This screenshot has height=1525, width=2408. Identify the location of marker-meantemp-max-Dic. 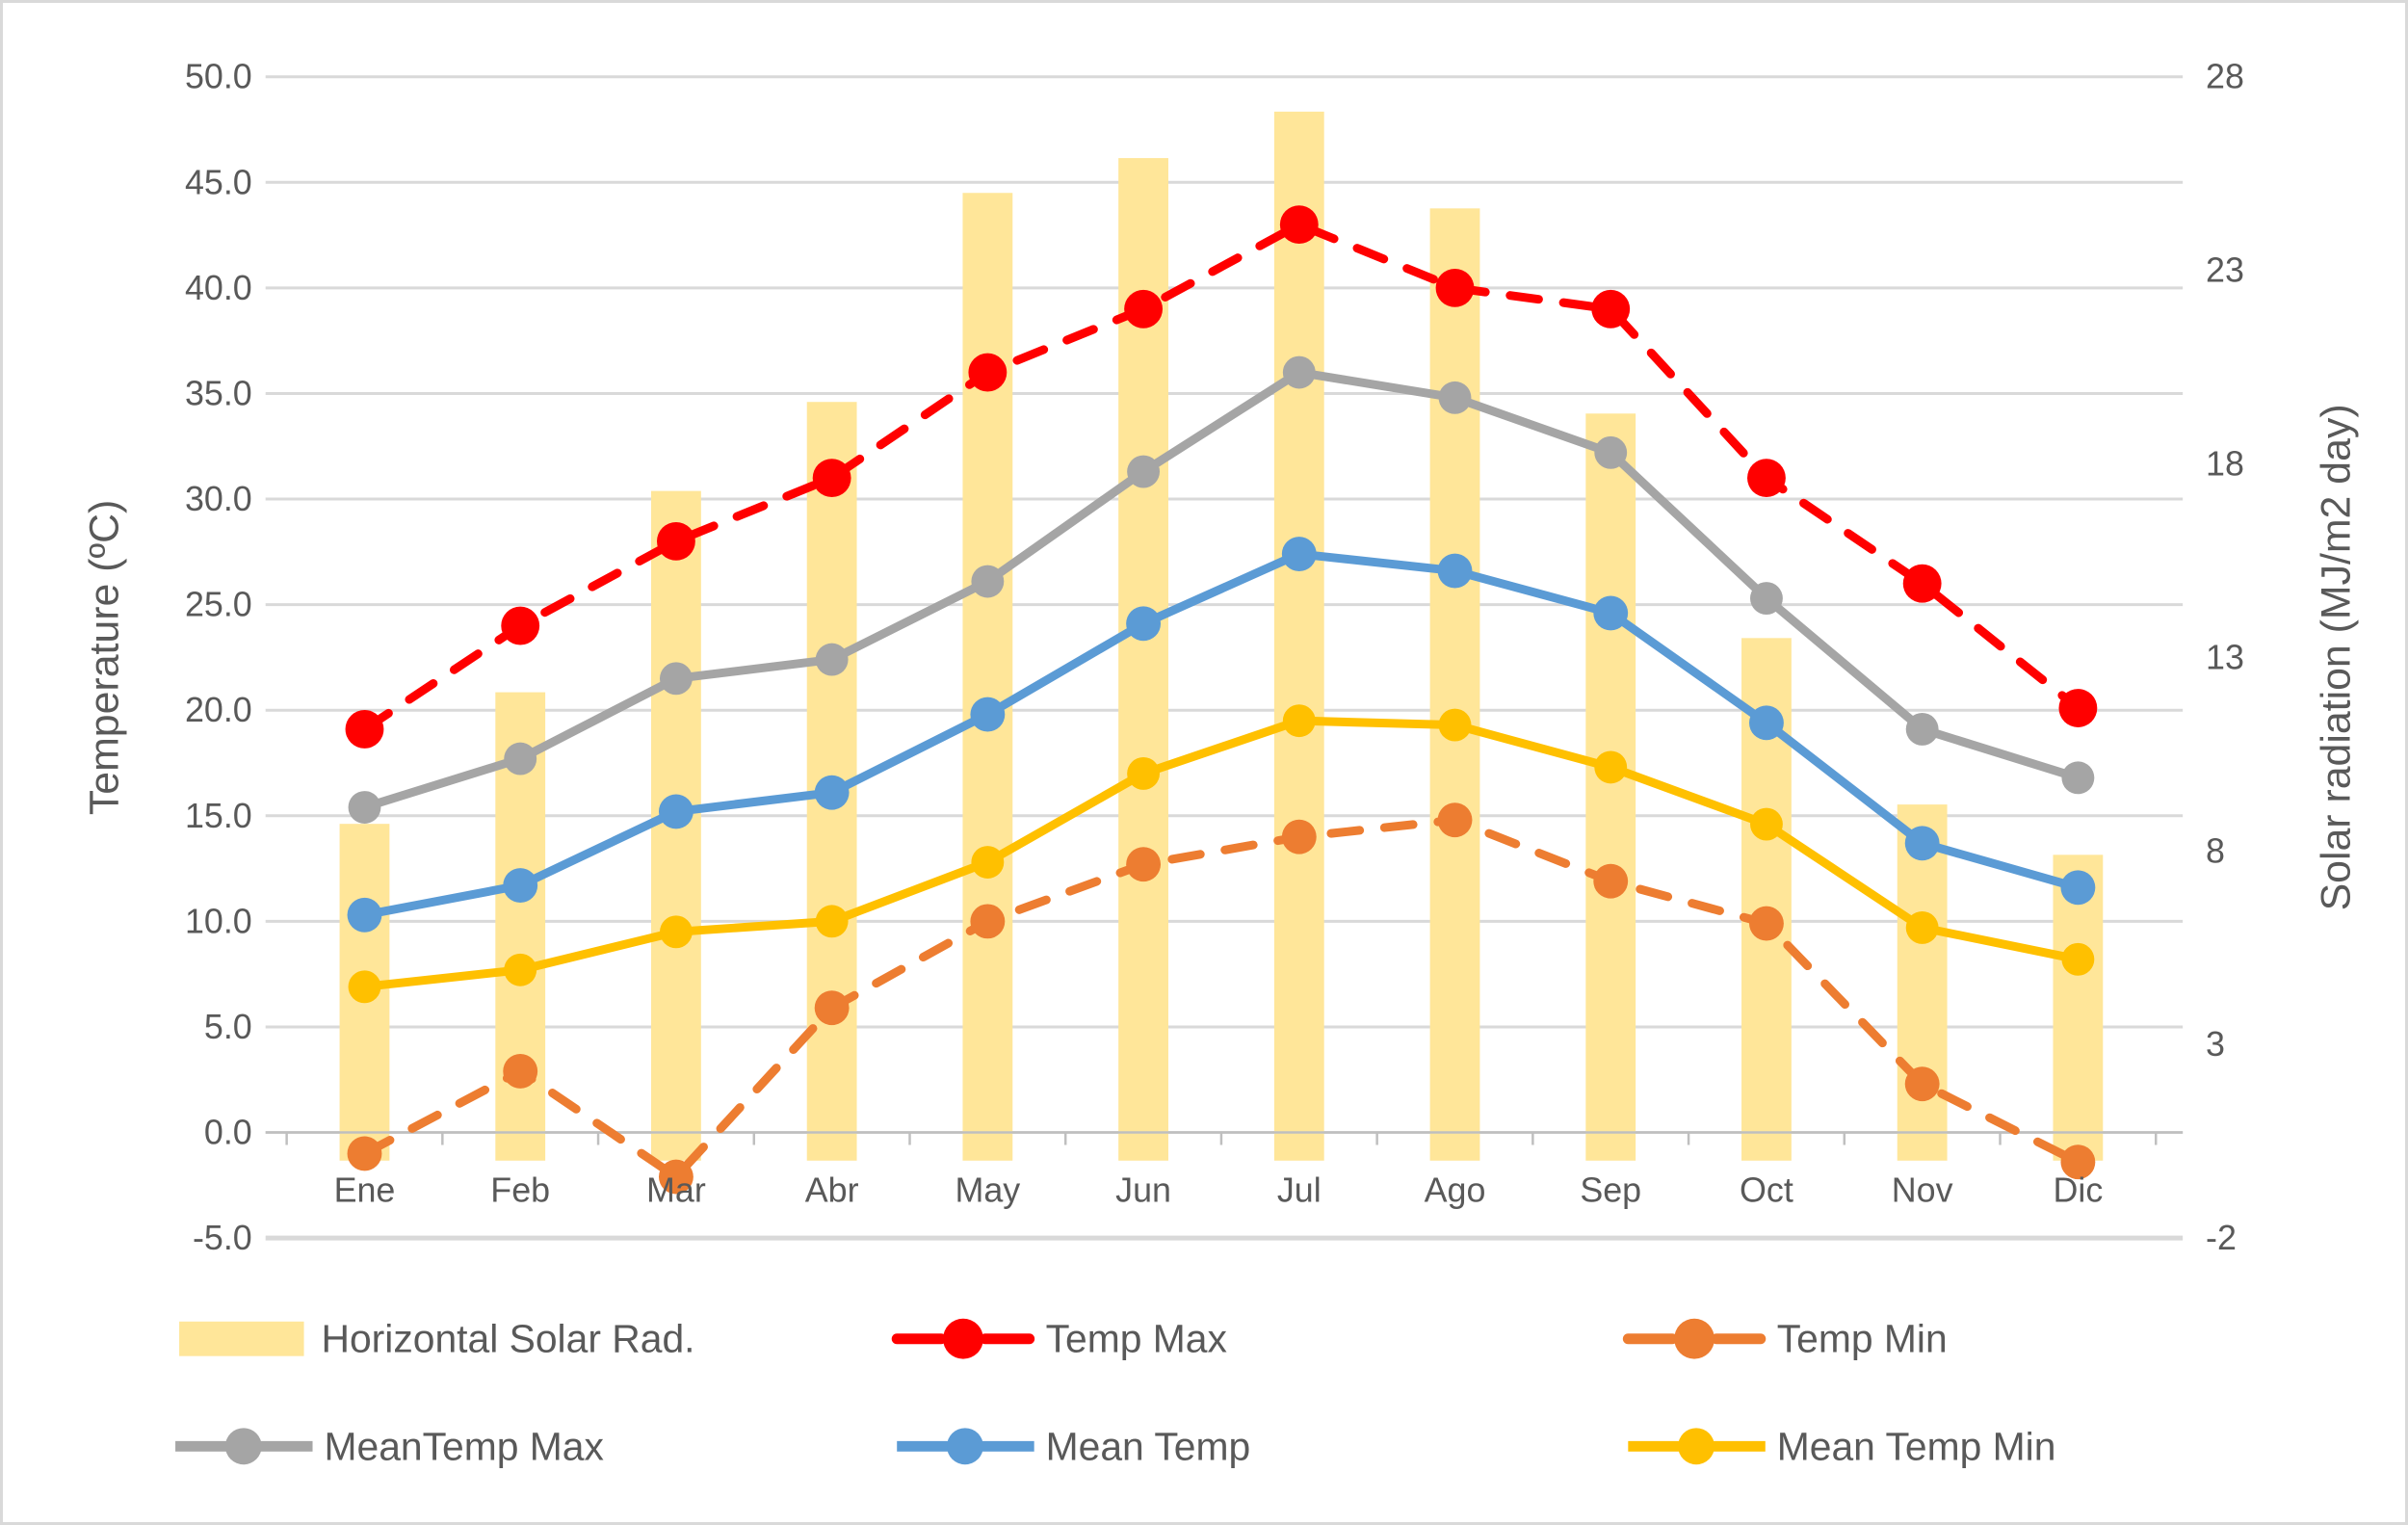
(2078, 778).